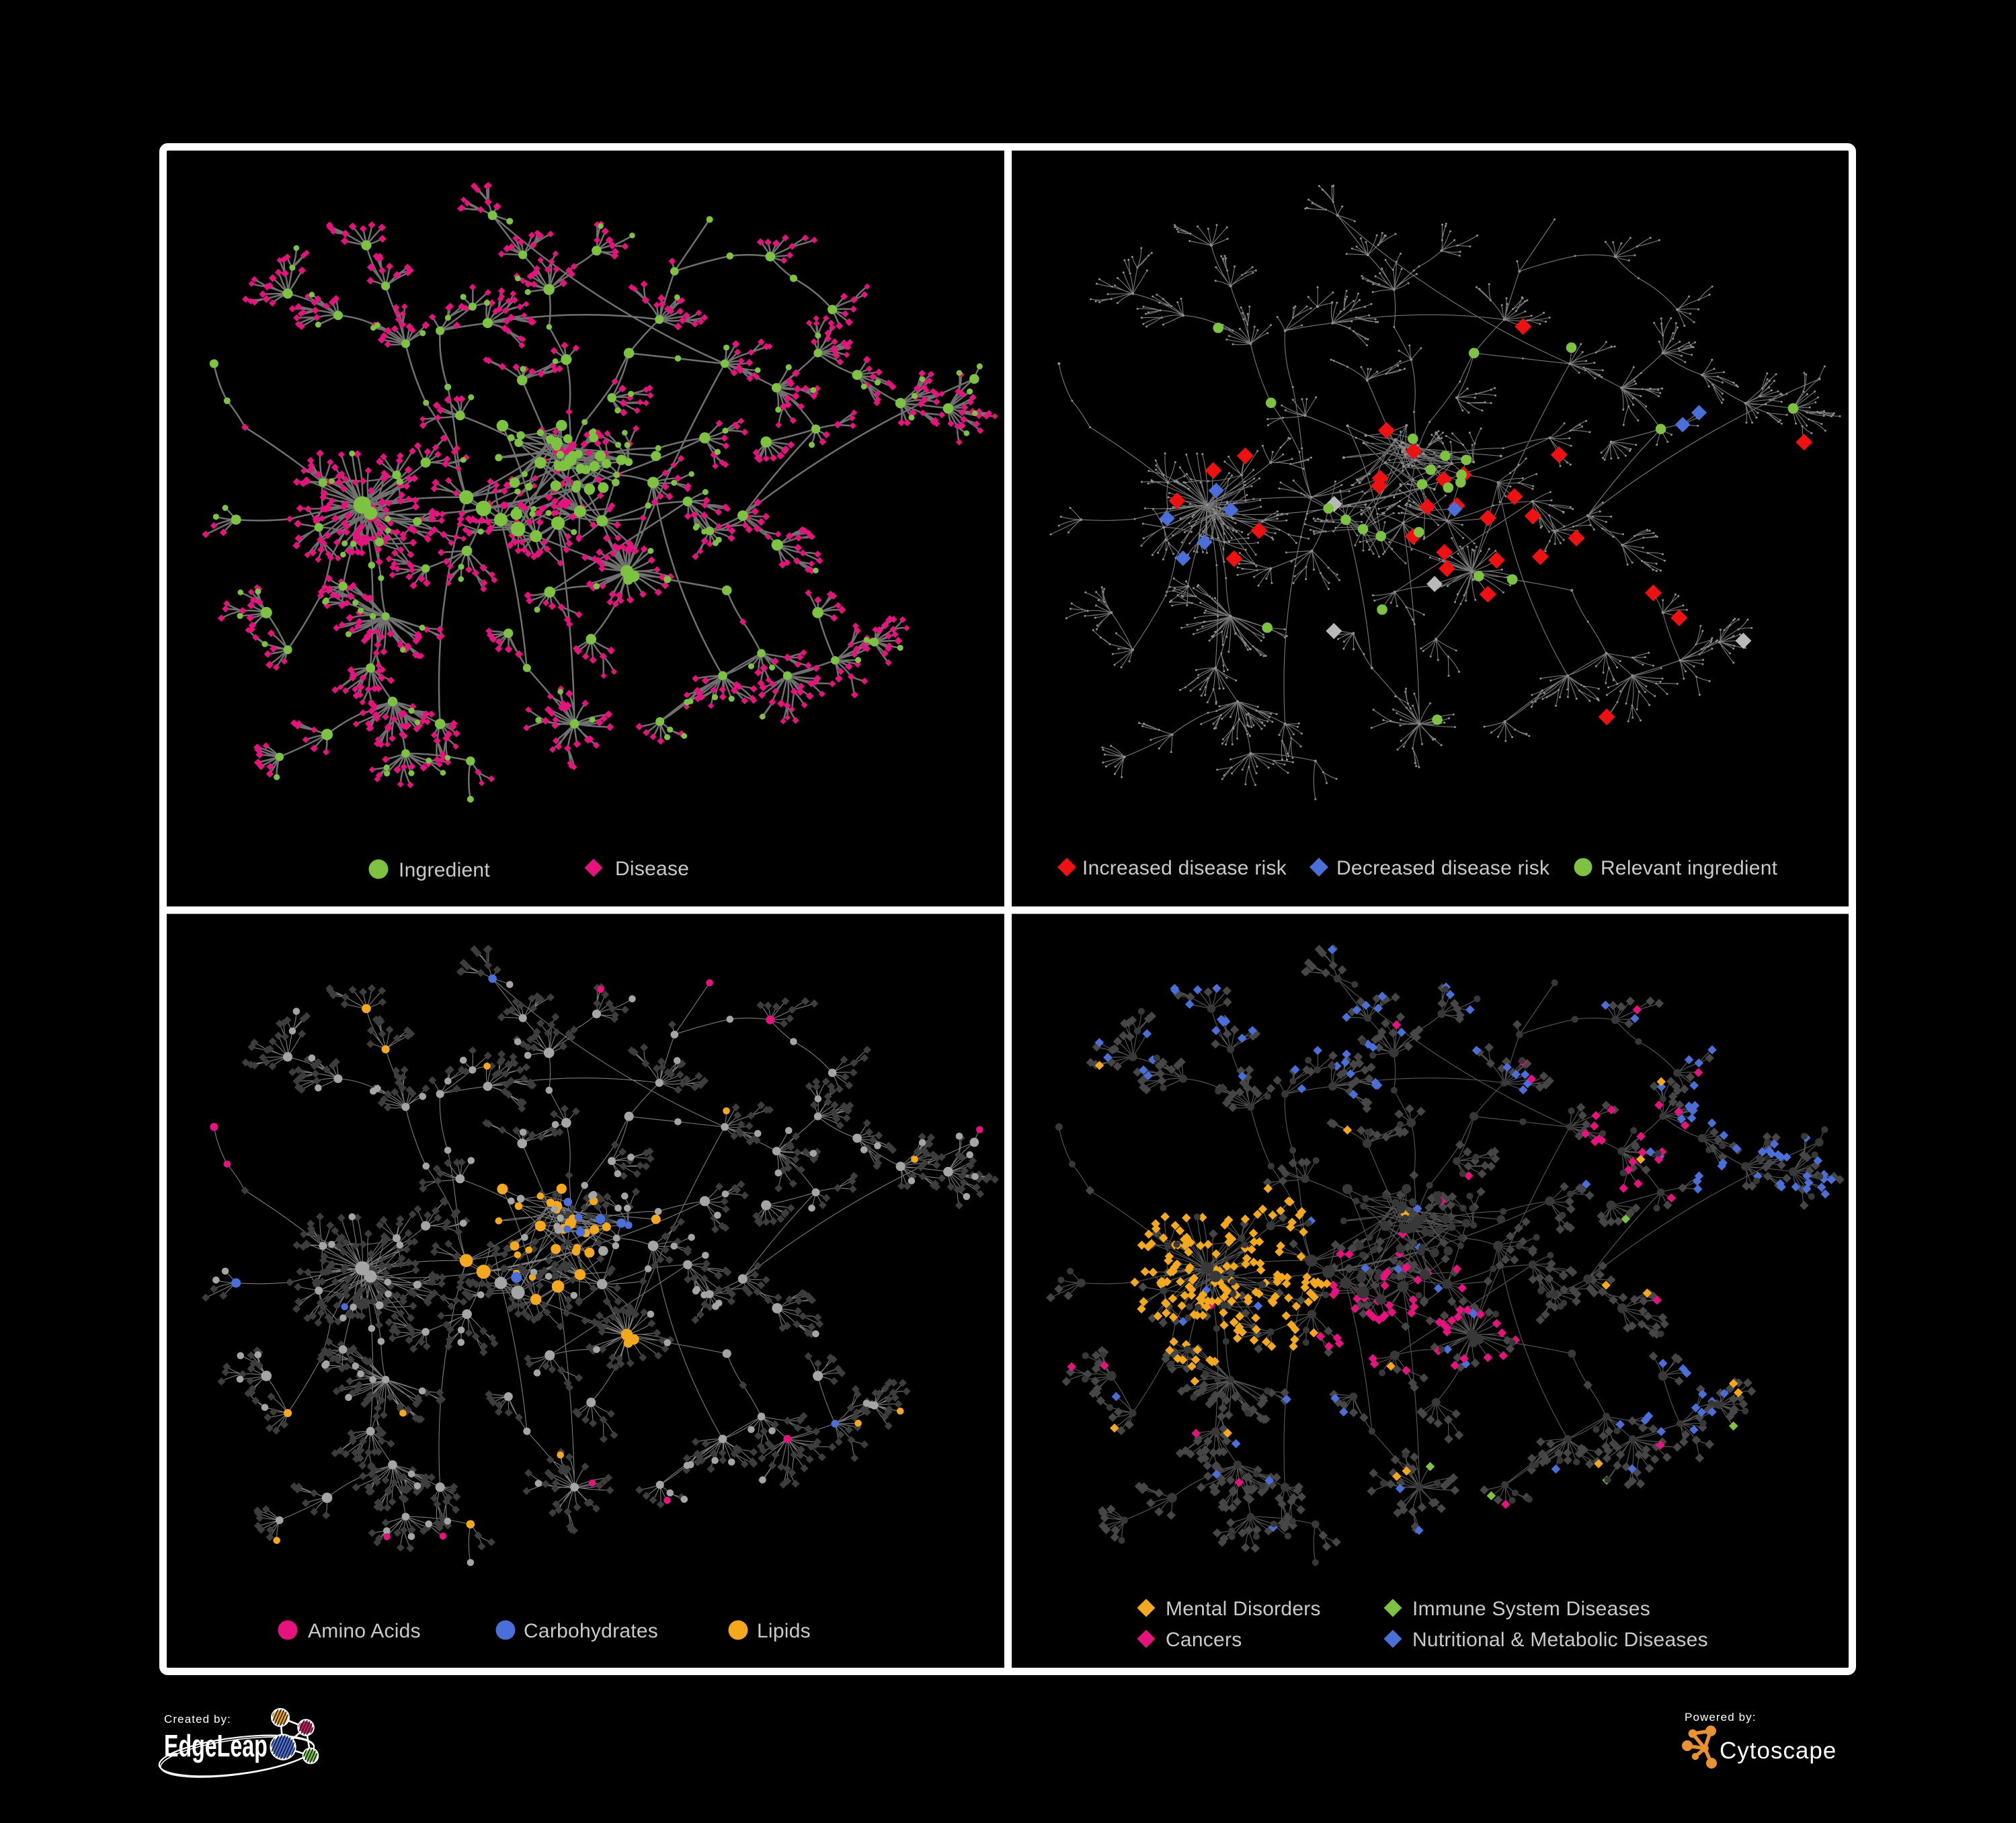  Describe the element at coordinates (1531, 1609) in the screenshot. I see `svg-text: Immune System Diseases` at that location.